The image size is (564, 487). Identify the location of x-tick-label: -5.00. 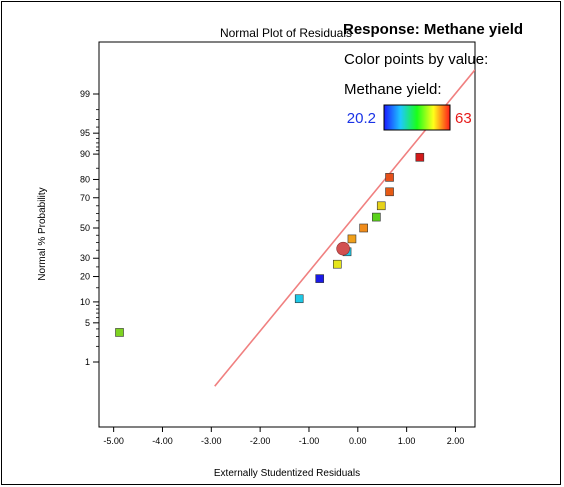
(113, 441).